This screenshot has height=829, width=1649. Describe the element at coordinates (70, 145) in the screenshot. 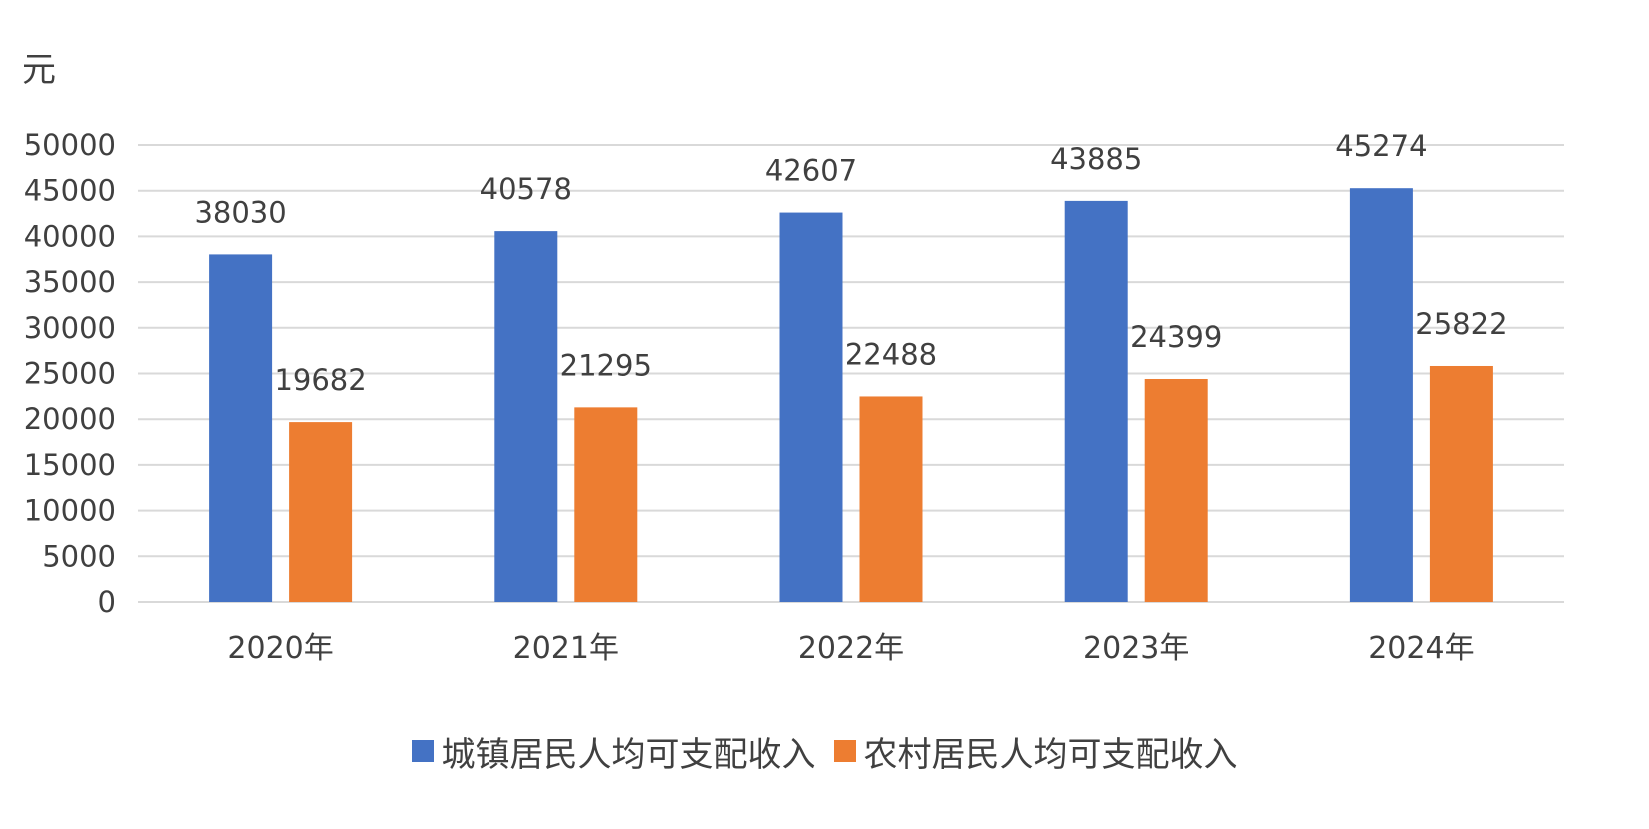

I see `y-tick-label: 50000` at that location.